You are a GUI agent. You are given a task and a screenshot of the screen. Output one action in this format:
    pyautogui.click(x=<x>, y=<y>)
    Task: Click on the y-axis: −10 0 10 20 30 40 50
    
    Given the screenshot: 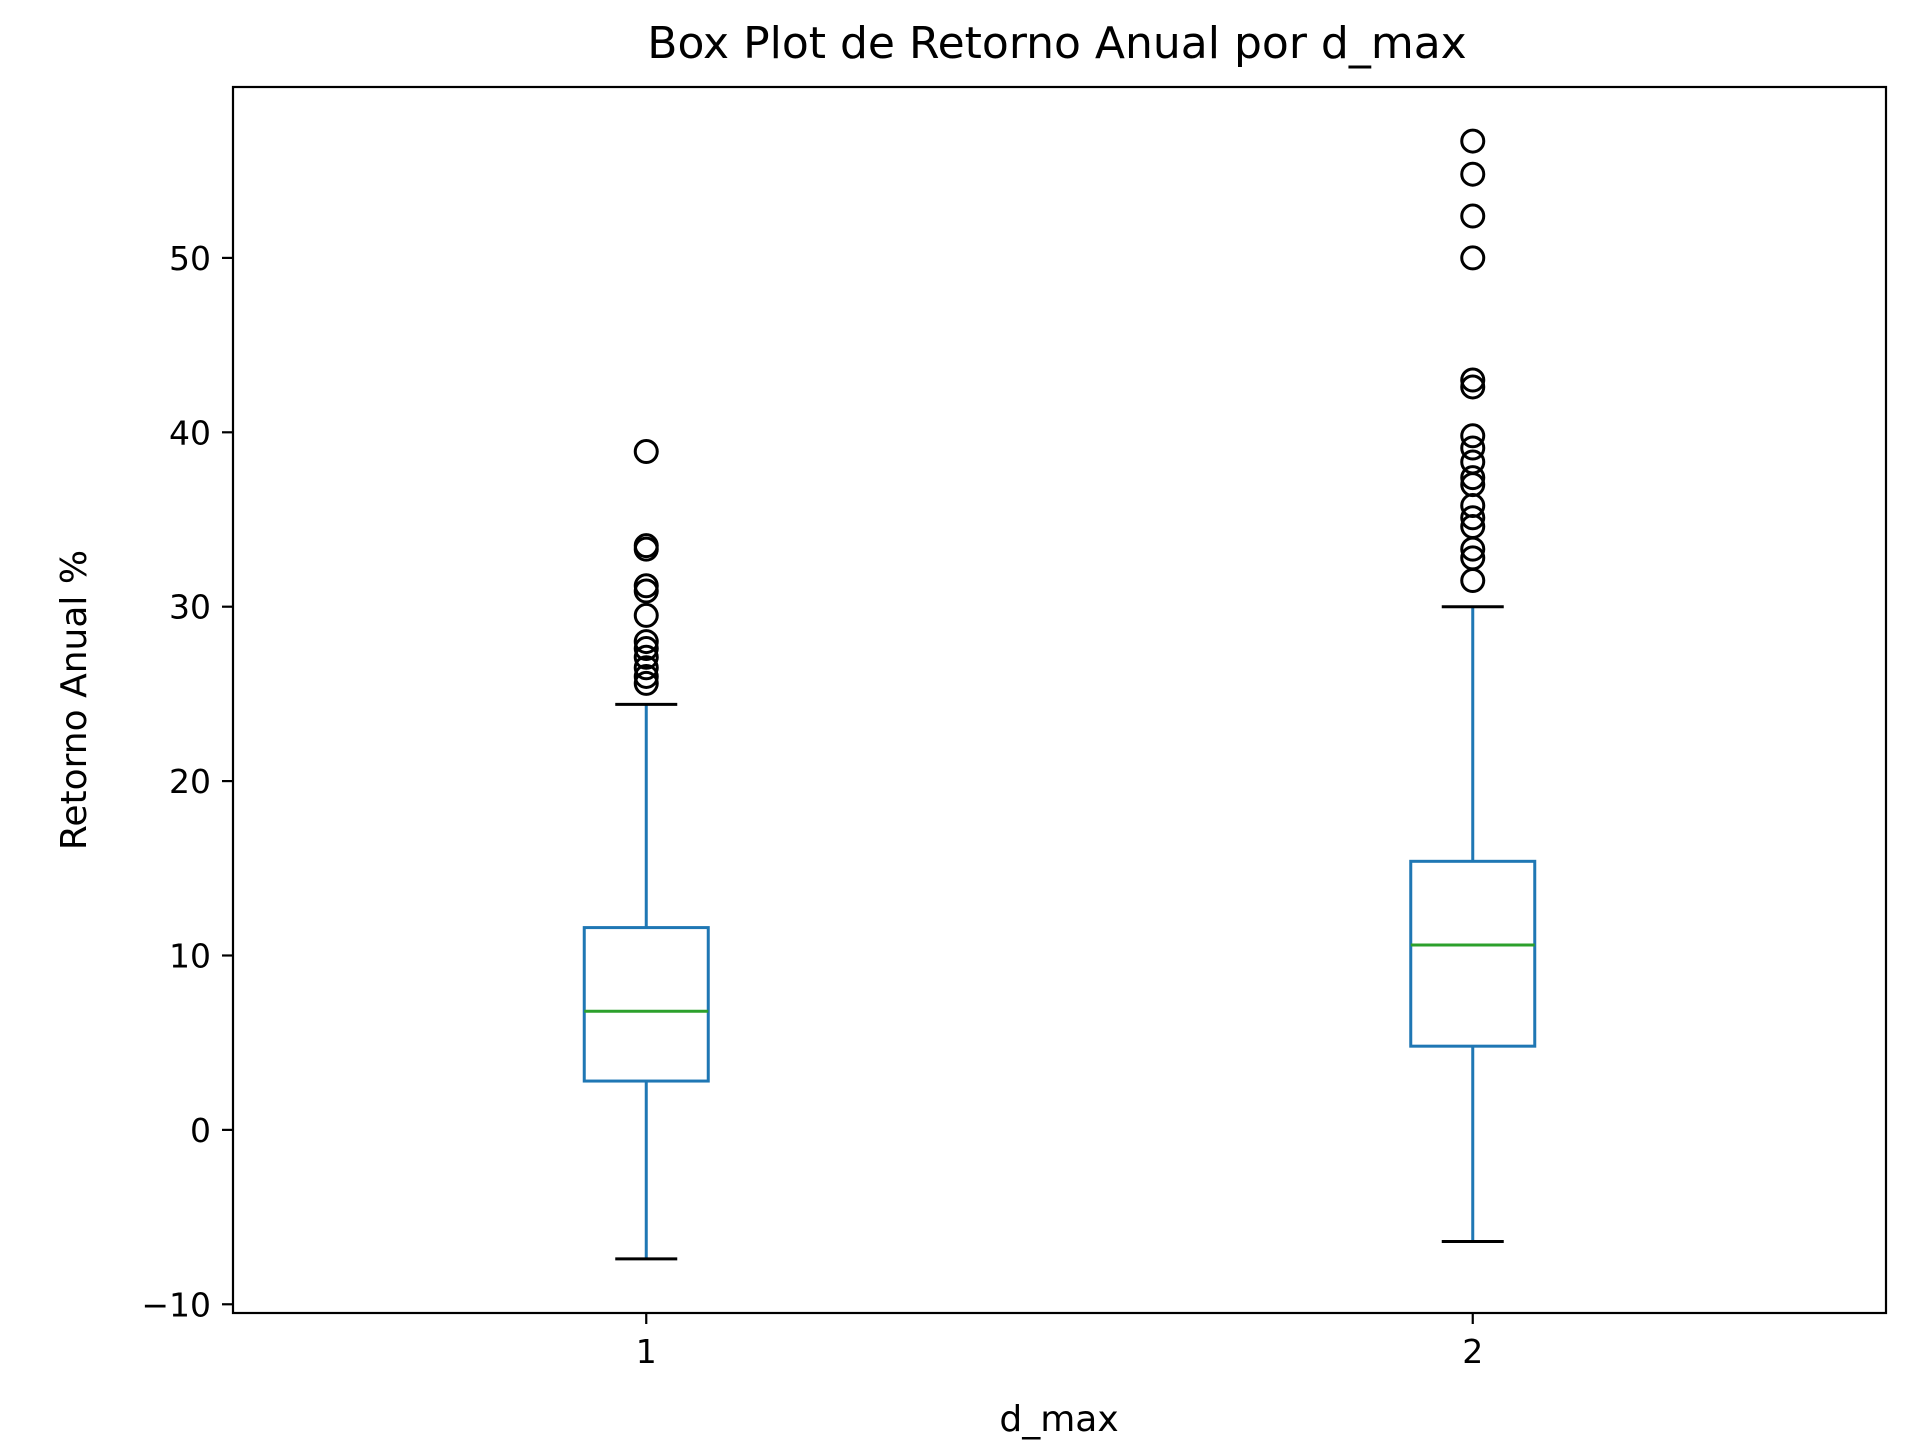 What is the action you would take?
    pyautogui.click(x=187, y=781)
    